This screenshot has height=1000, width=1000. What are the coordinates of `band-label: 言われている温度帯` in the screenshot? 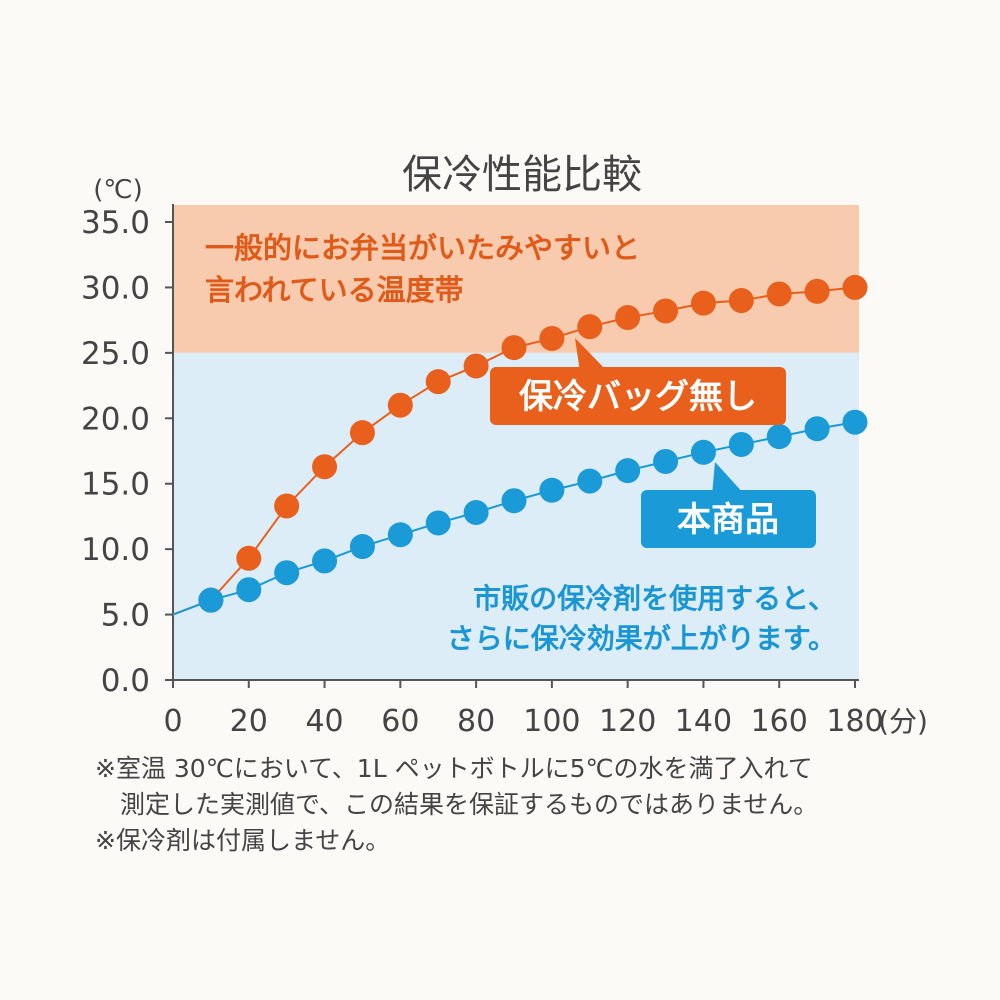 It's located at (334, 290).